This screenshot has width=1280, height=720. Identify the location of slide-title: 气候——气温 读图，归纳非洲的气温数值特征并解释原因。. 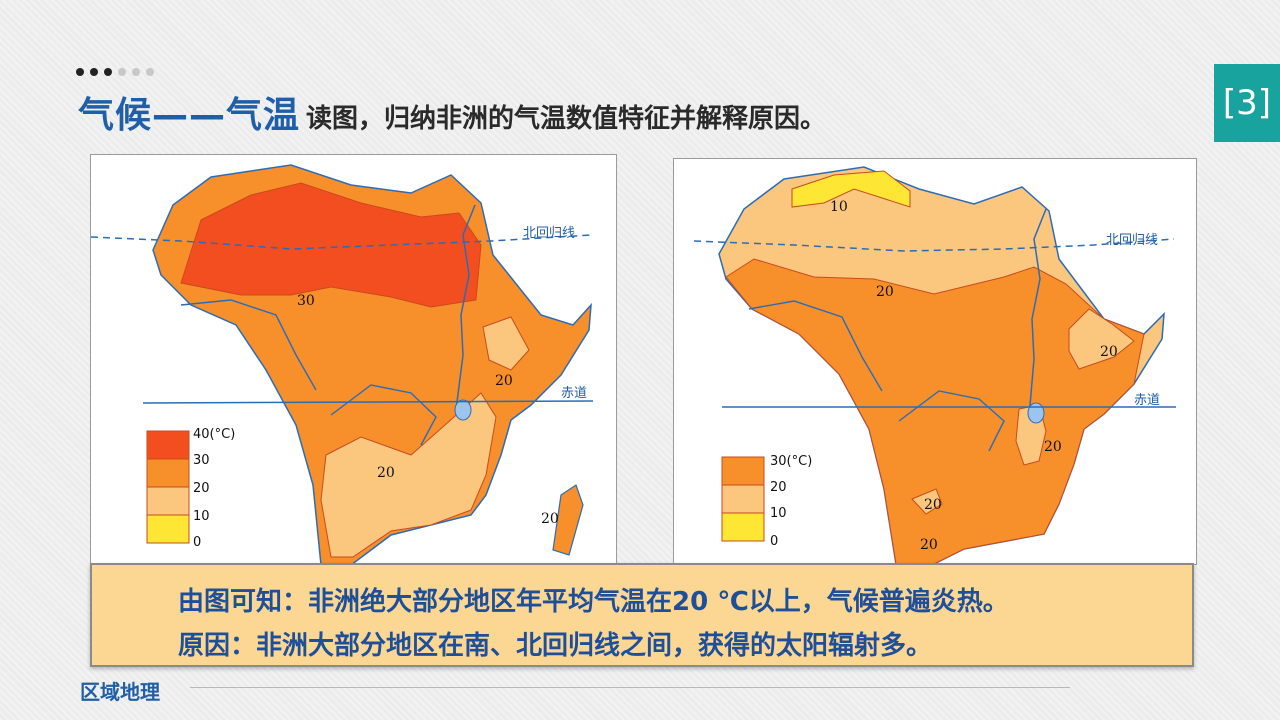
(452, 112).